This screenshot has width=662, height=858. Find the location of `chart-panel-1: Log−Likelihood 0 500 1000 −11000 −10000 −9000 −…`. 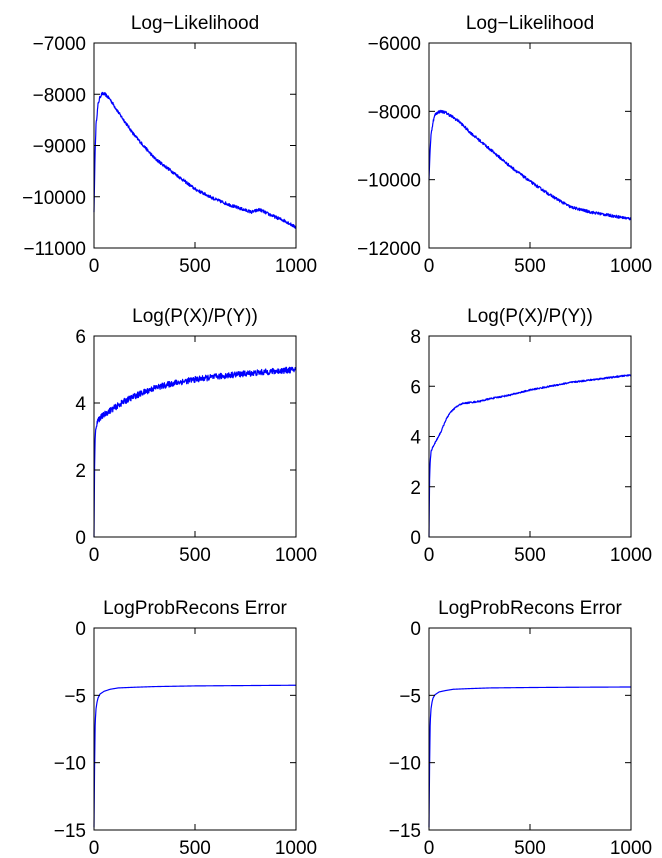

chart-panel-1: Log−Likelihood 0 500 1000 −11000 −10000 −9000 −… is located at coordinates (169, 145).